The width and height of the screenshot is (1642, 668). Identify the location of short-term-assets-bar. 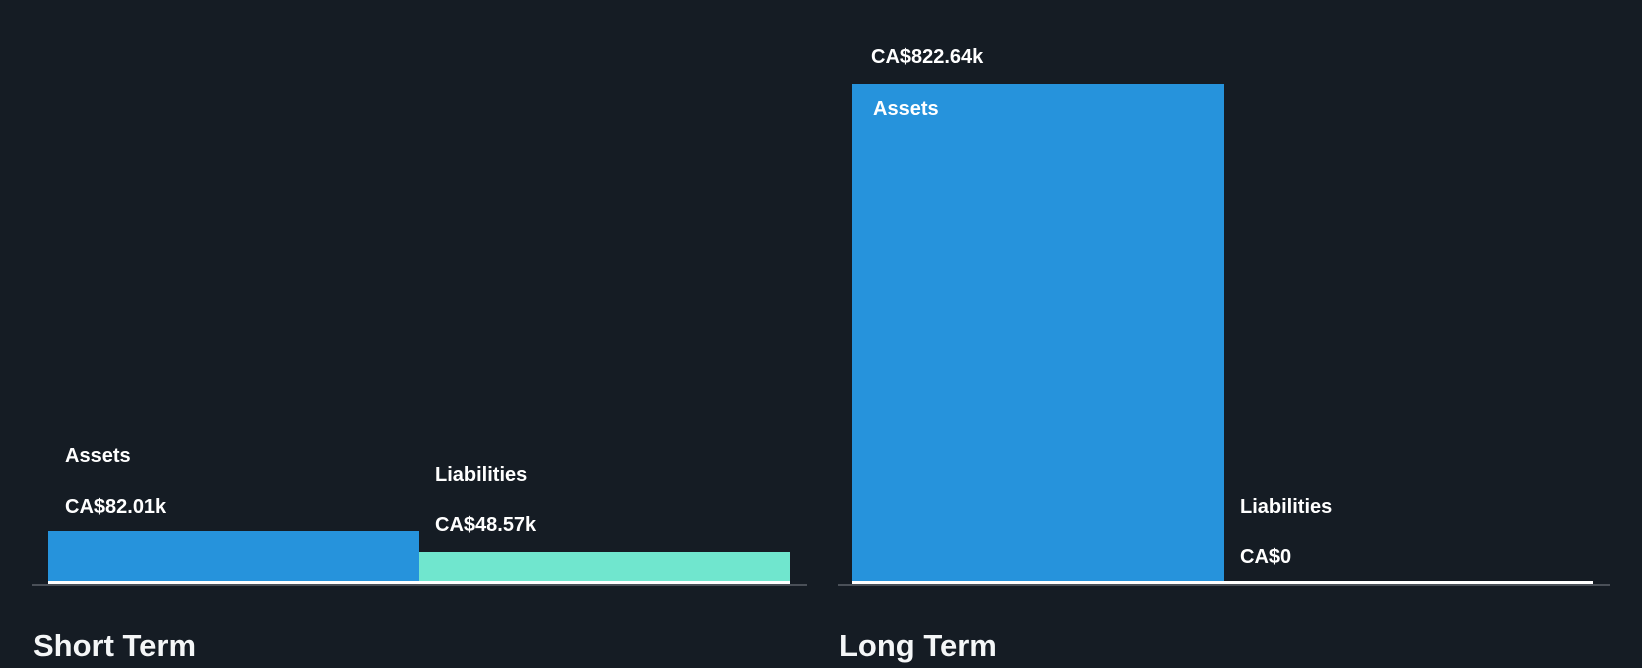
(233, 556).